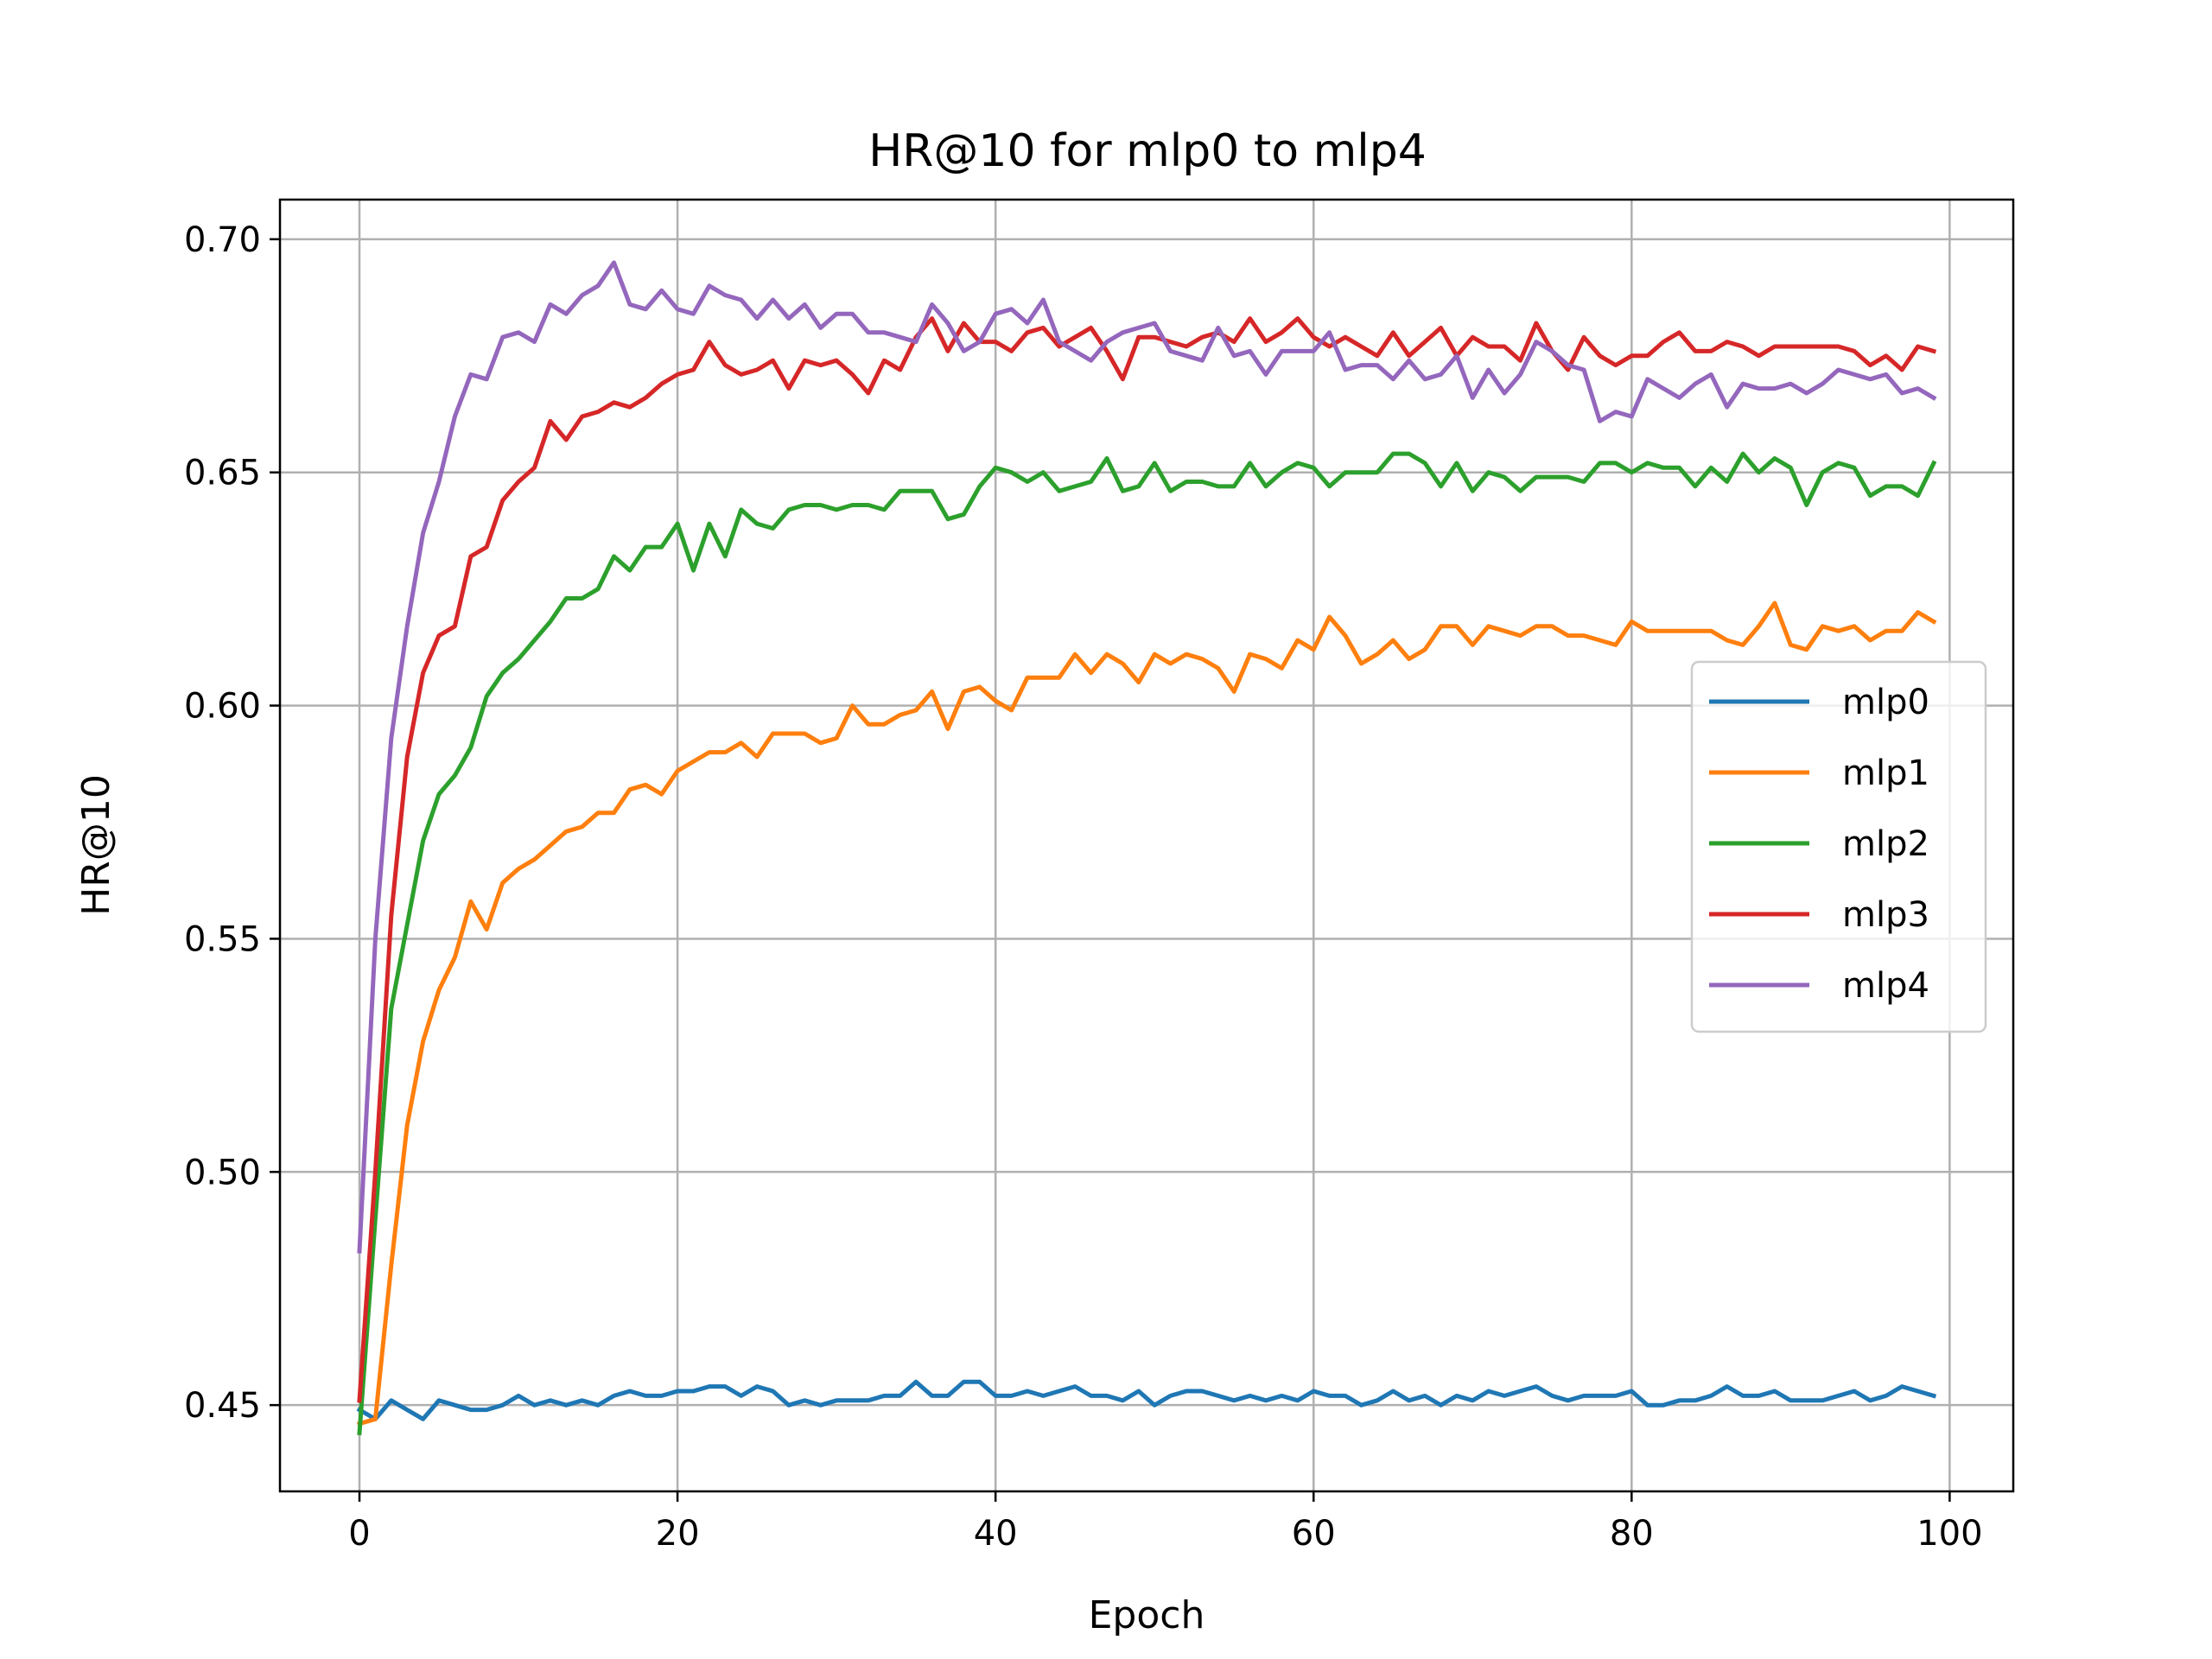 The height and width of the screenshot is (1659, 2212). What do you see at coordinates (1885, 773) in the screenshot?
I see `legend-label-mlp1: mlp1` at bounding box center [1885, 773].